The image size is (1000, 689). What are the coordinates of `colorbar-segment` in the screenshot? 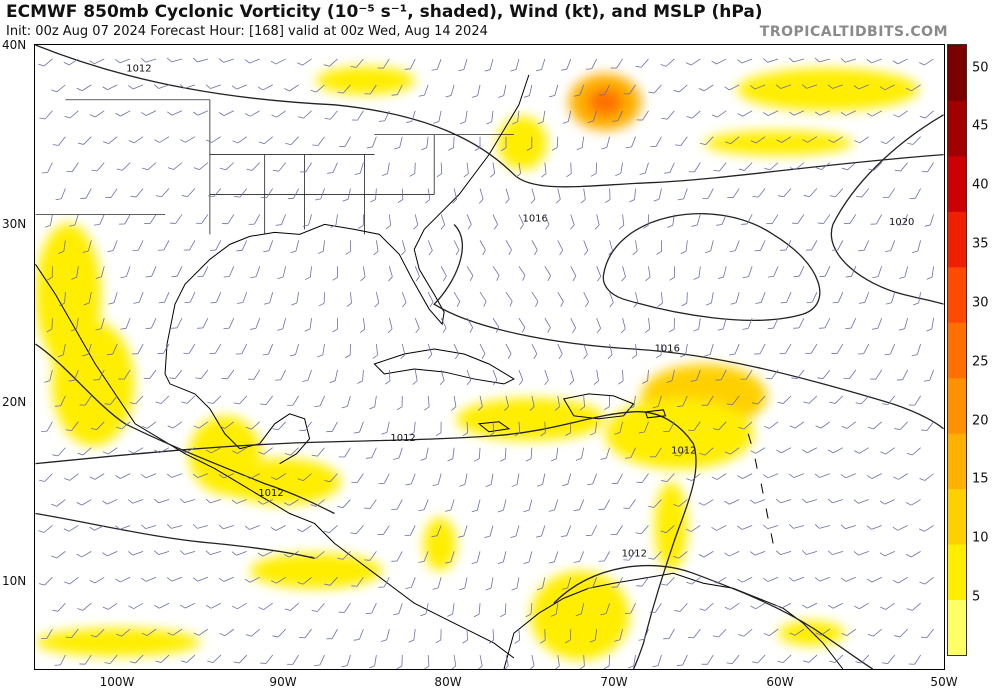 It's located at (957, 183).